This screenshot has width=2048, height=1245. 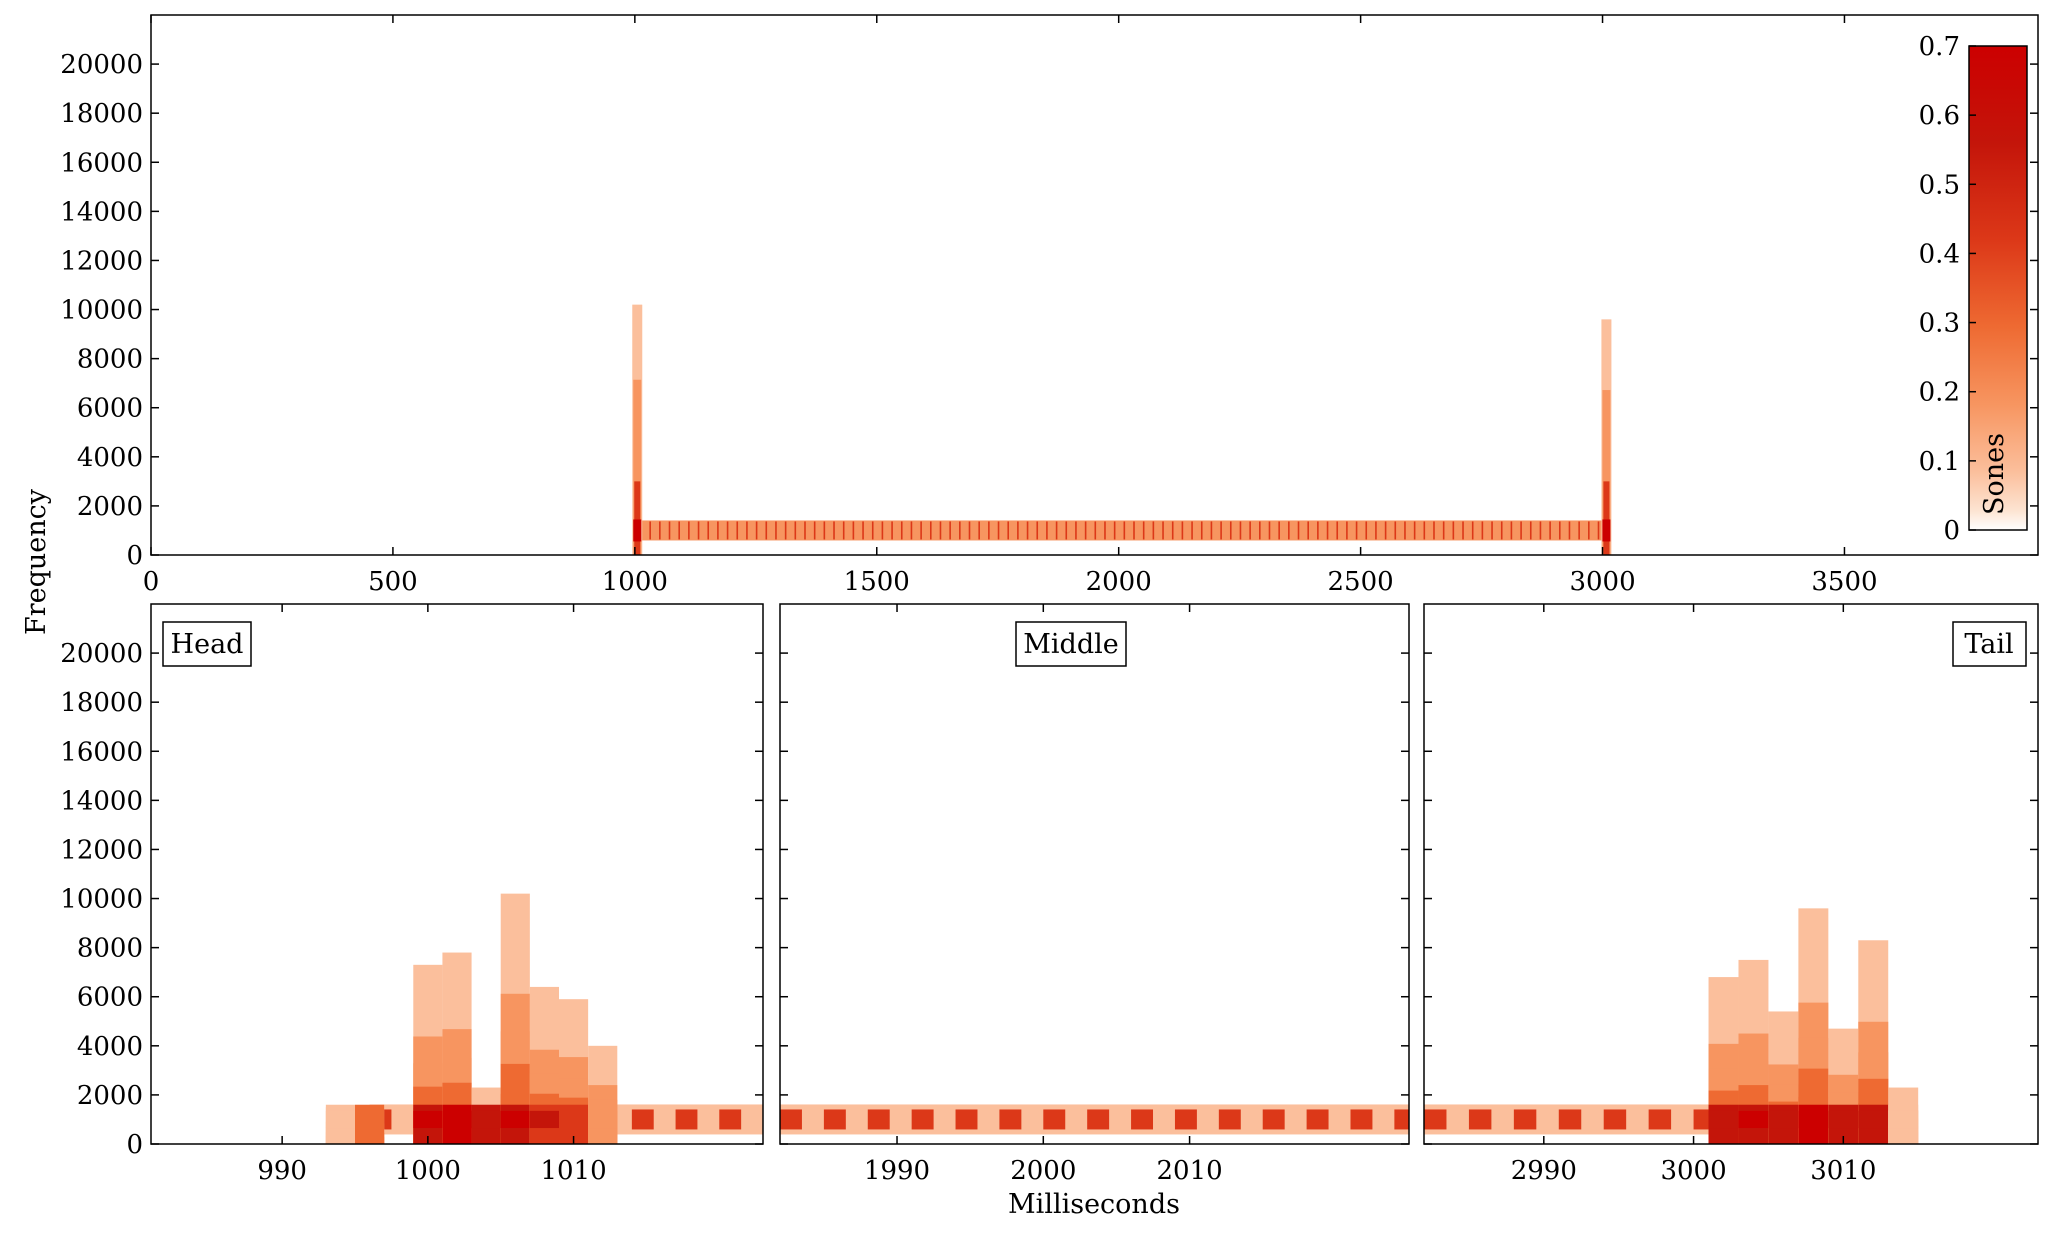 I want to click on colorbar-tick-label: 0.3, so click(x=1939, y=324).